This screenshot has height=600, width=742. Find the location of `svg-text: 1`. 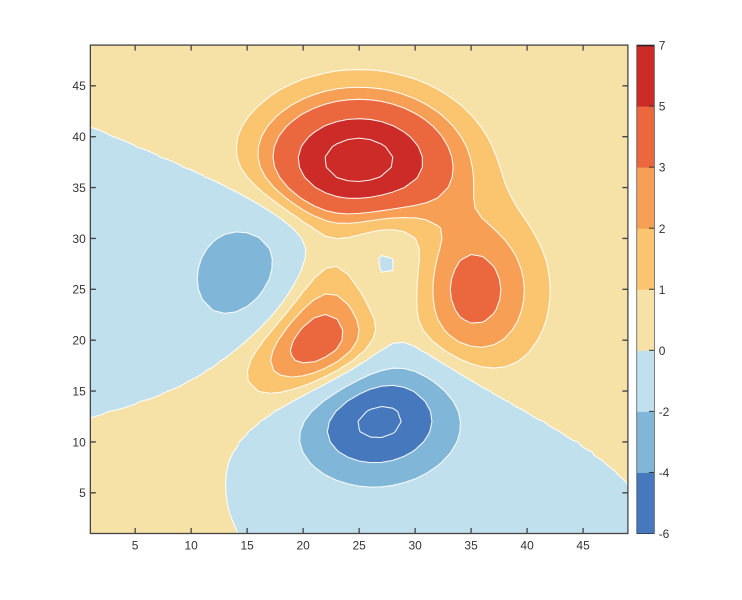

svg-text: 1 is located at coordinates (662, 290).